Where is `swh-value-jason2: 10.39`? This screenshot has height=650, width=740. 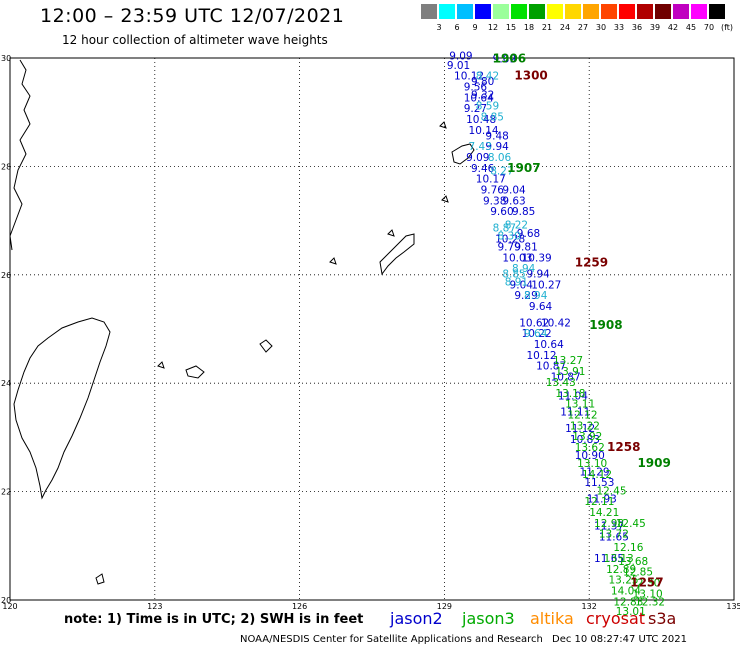
swh-value-jason2: 10.39 is located at coordinates (537, 258).